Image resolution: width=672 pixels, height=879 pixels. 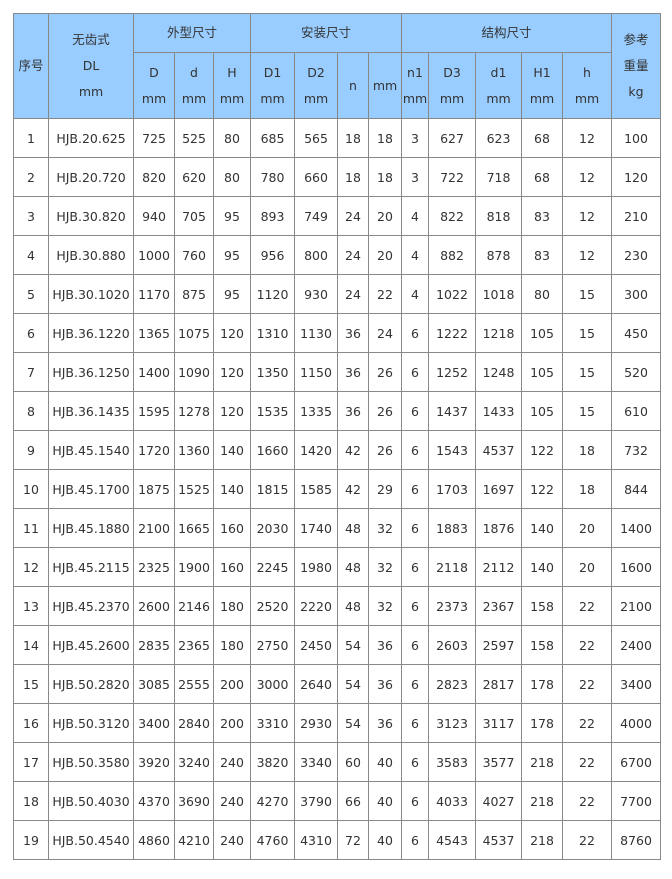 What do you see at coordinates (316, 645) in the screenshot?
I see `table-cell: 2450` at bounding box center [316, 645].